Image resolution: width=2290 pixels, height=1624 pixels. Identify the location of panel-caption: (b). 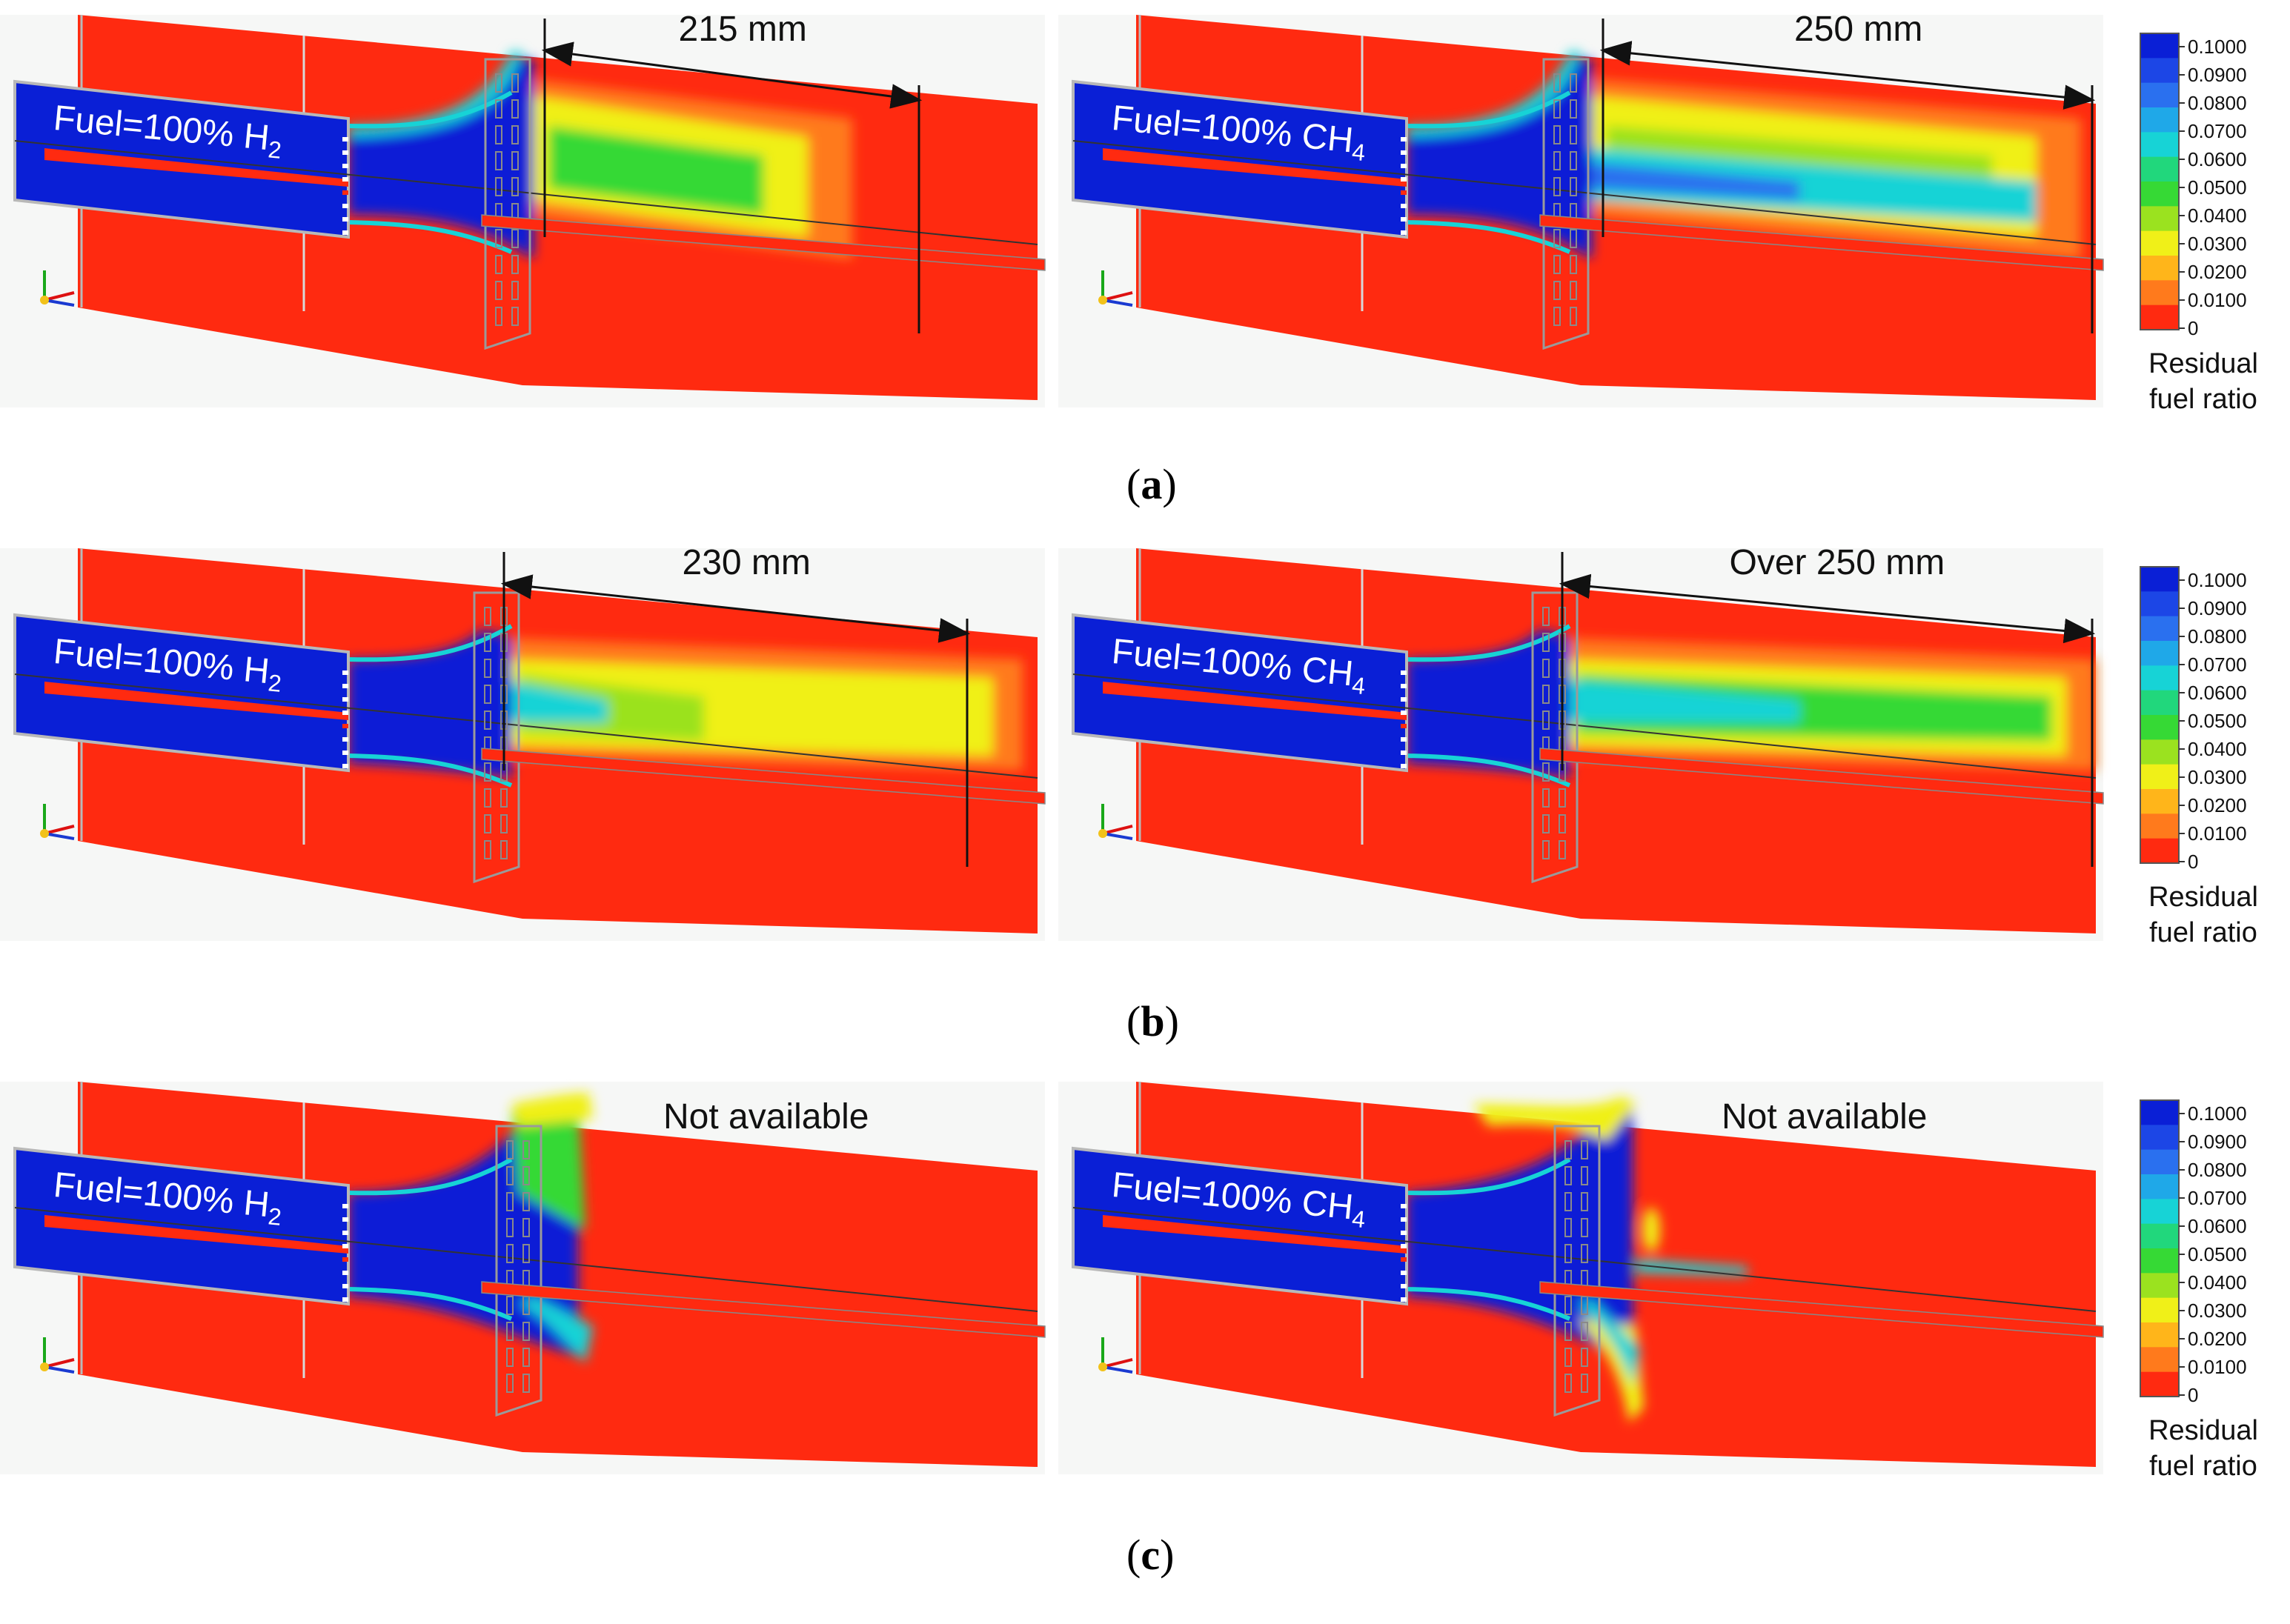
(1152, 1021).